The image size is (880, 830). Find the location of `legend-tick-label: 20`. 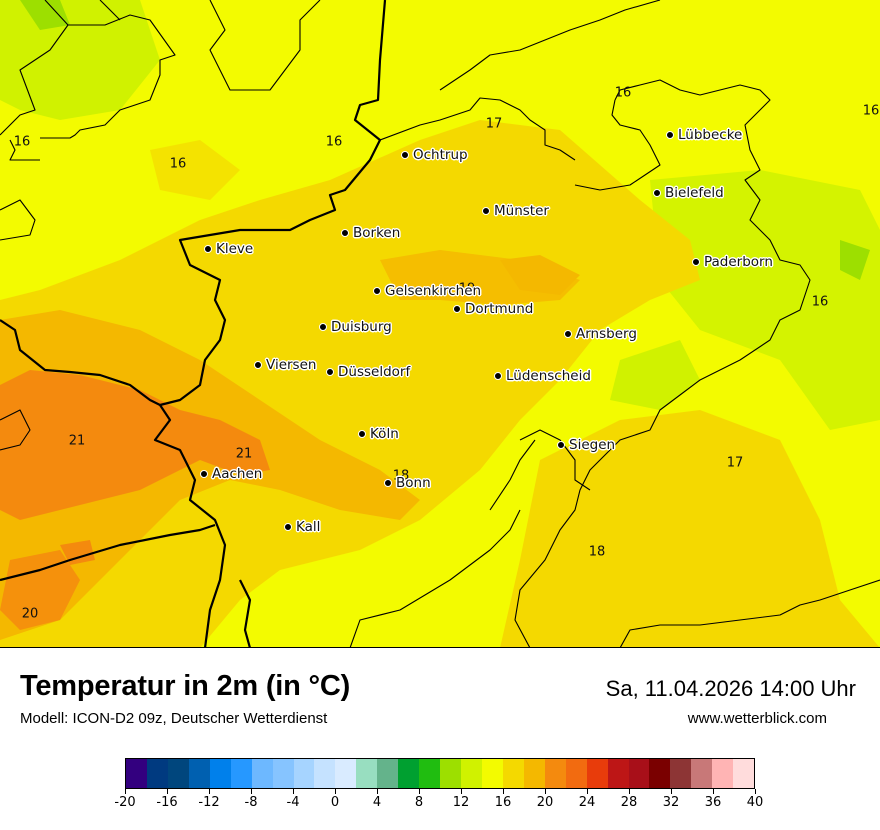

legend-tick-label: 20 is located at coordinates (545, 802).